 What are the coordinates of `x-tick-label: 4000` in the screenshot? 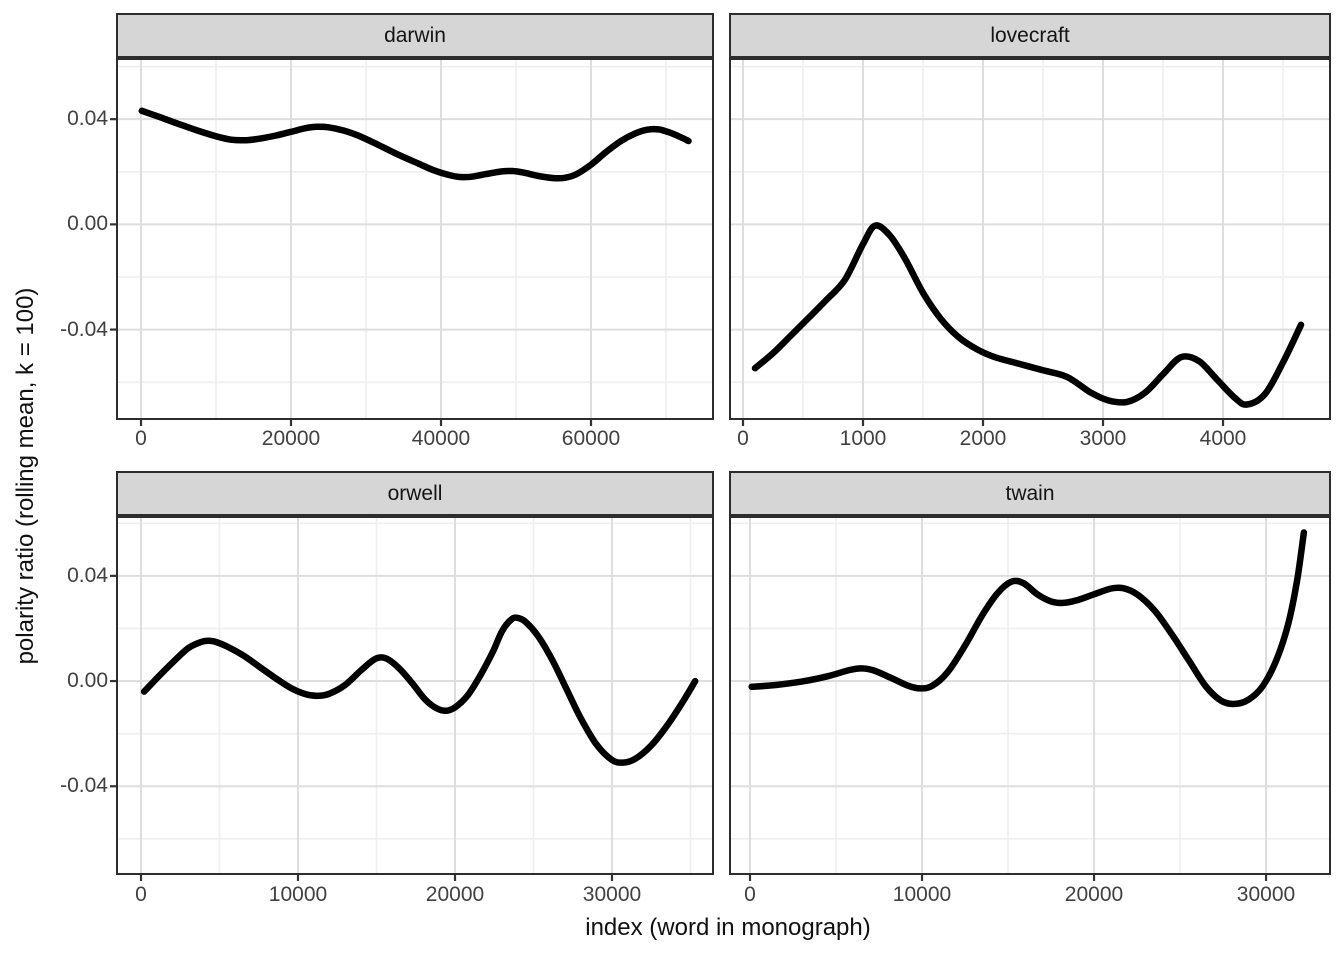 It's located at (1223, 438).